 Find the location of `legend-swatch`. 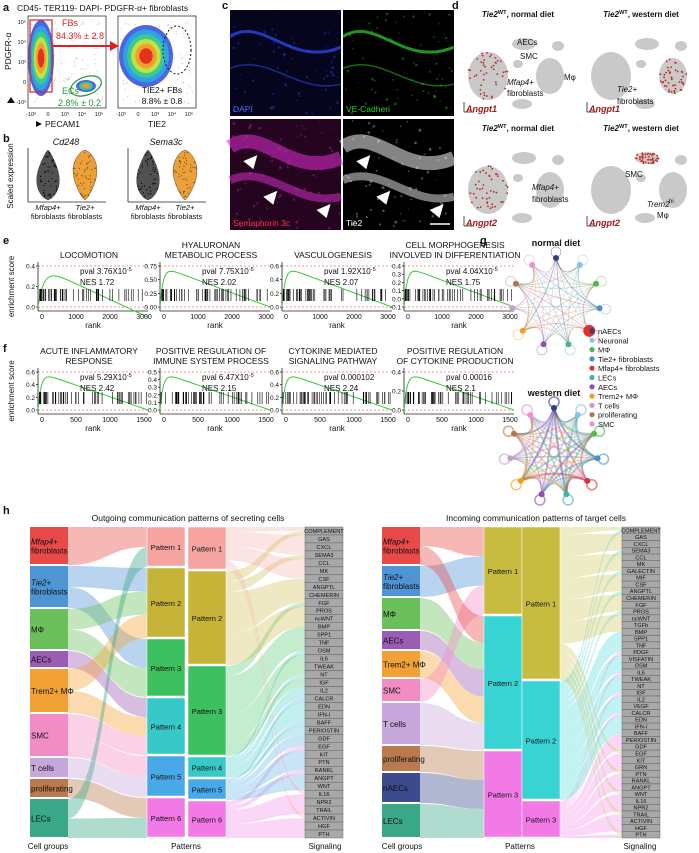

legend-swatch is located at coordinates (592, 331).